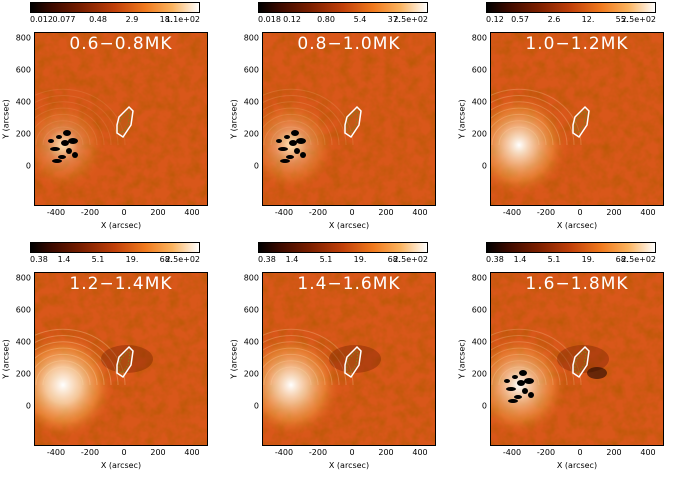  What do you see at coordinates (115, 260) in the screenshot?
I see `colorbar-ticks: 0.38 1.4 5.1 19. 68. 2.5e+02` at bounding box center [115, 260].